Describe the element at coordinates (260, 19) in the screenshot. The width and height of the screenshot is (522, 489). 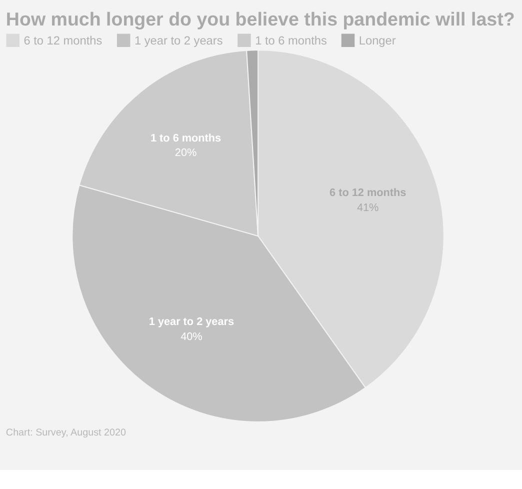
I see `chart-title: How much longer do you believe this pandemic will last?` at that location.